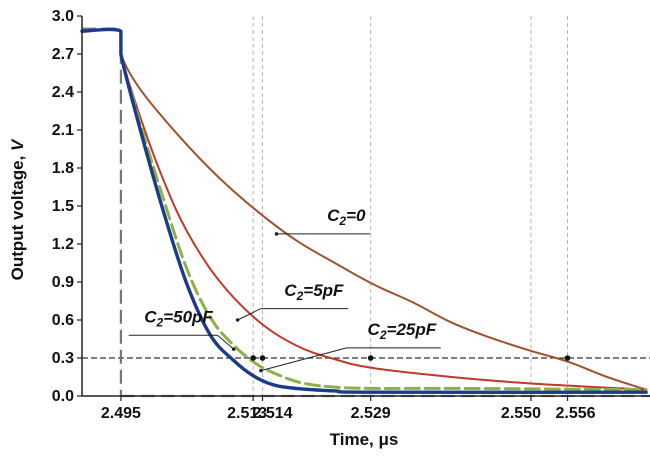  What do you see at coordinates (521, 413) in the screenshot?
I see `x-tick-label: 2.550` at bounding box center [521, 413].